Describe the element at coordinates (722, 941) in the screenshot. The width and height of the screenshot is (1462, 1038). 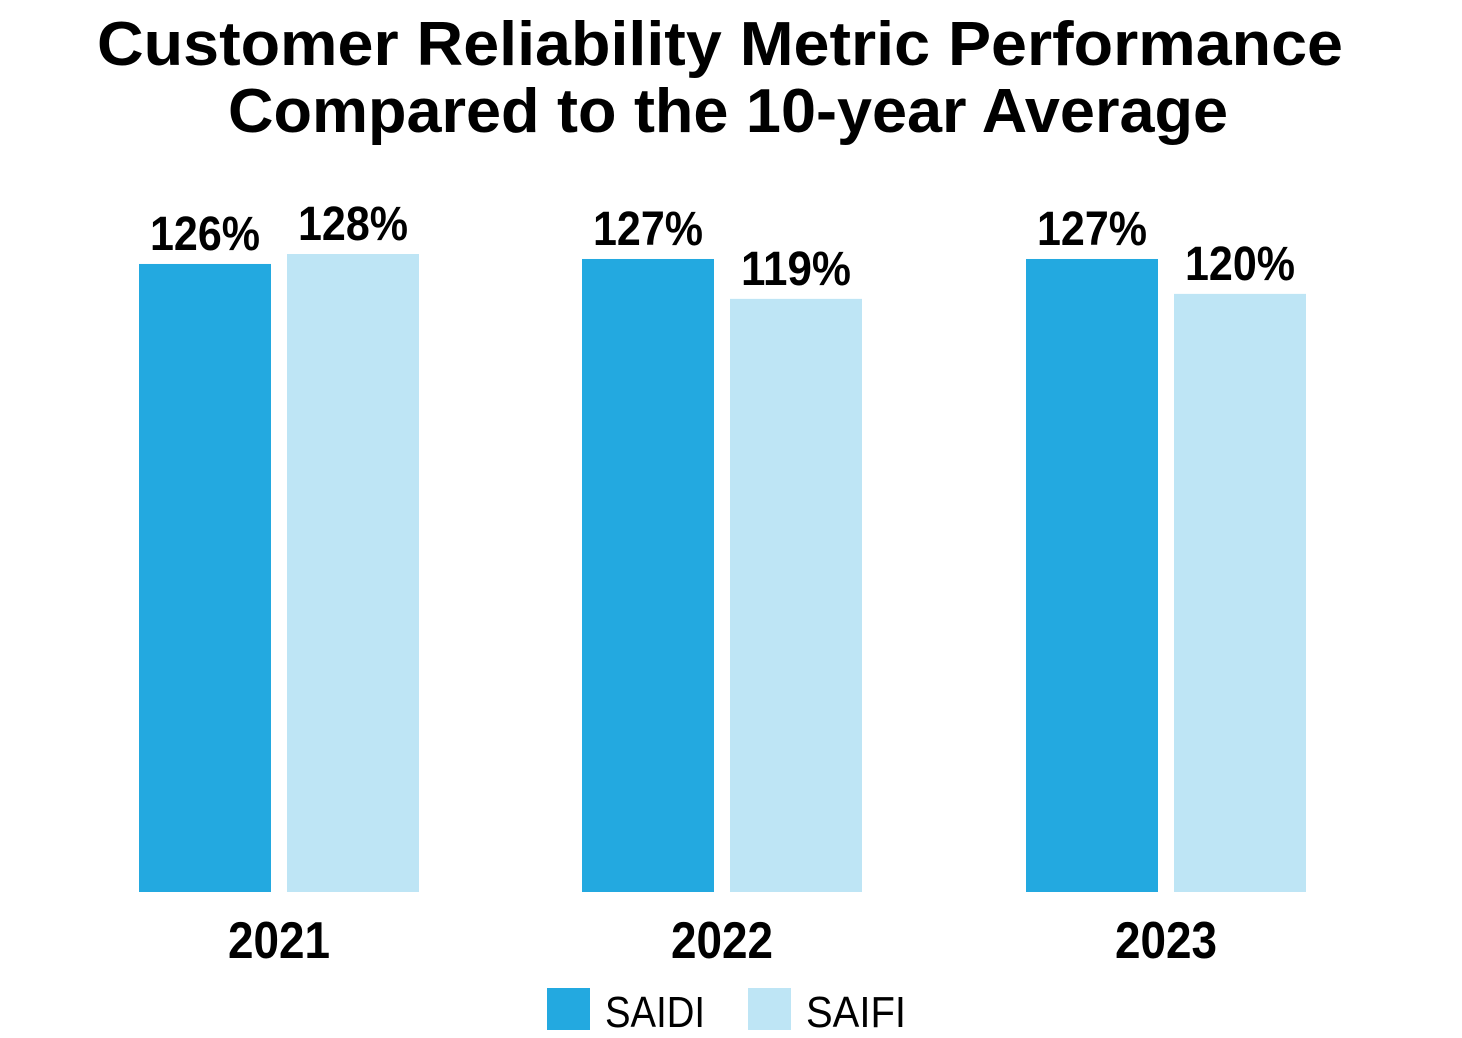
I see `category-label-2022: 2022` at that location.